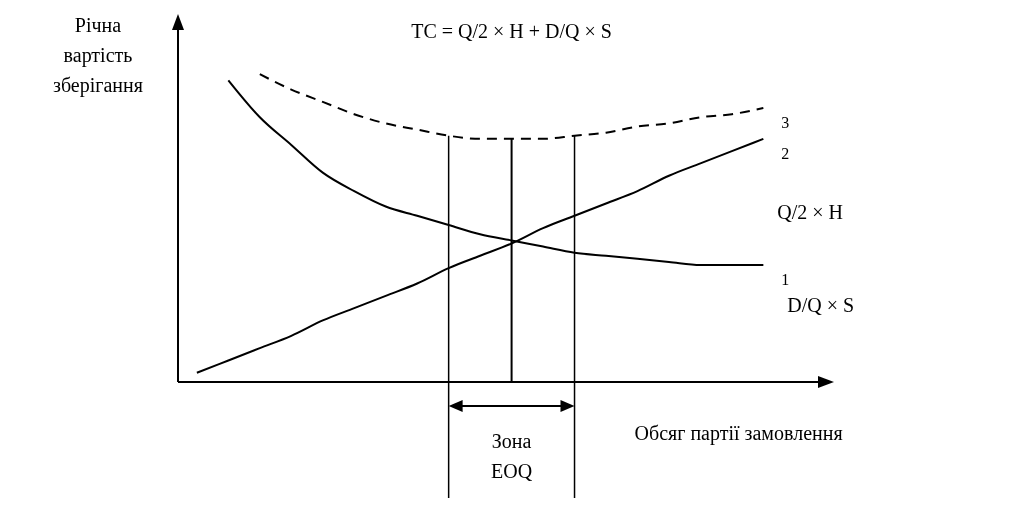 Image resolution: width=1028 pixels, height=506 pixels. Describe the element at coordinates (821, 305) in the screenshot. I see `text: D/Q × S` at that location.